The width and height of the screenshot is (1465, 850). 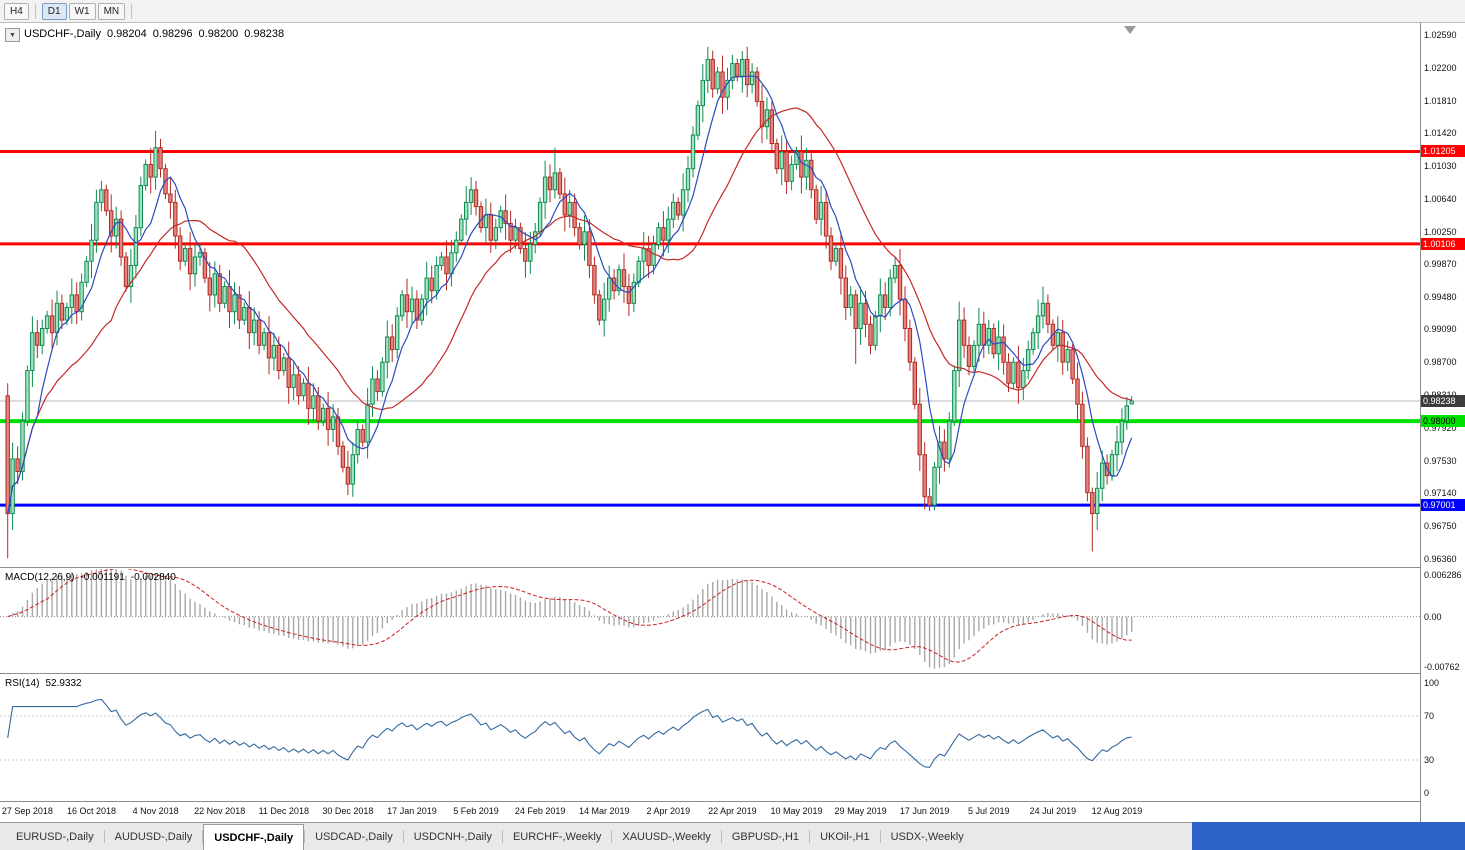 What do you see at coordinates (1440, 296) in the screenshot?
I see `price-axis-label: 0.99480` at bounding box center [1440, 296].